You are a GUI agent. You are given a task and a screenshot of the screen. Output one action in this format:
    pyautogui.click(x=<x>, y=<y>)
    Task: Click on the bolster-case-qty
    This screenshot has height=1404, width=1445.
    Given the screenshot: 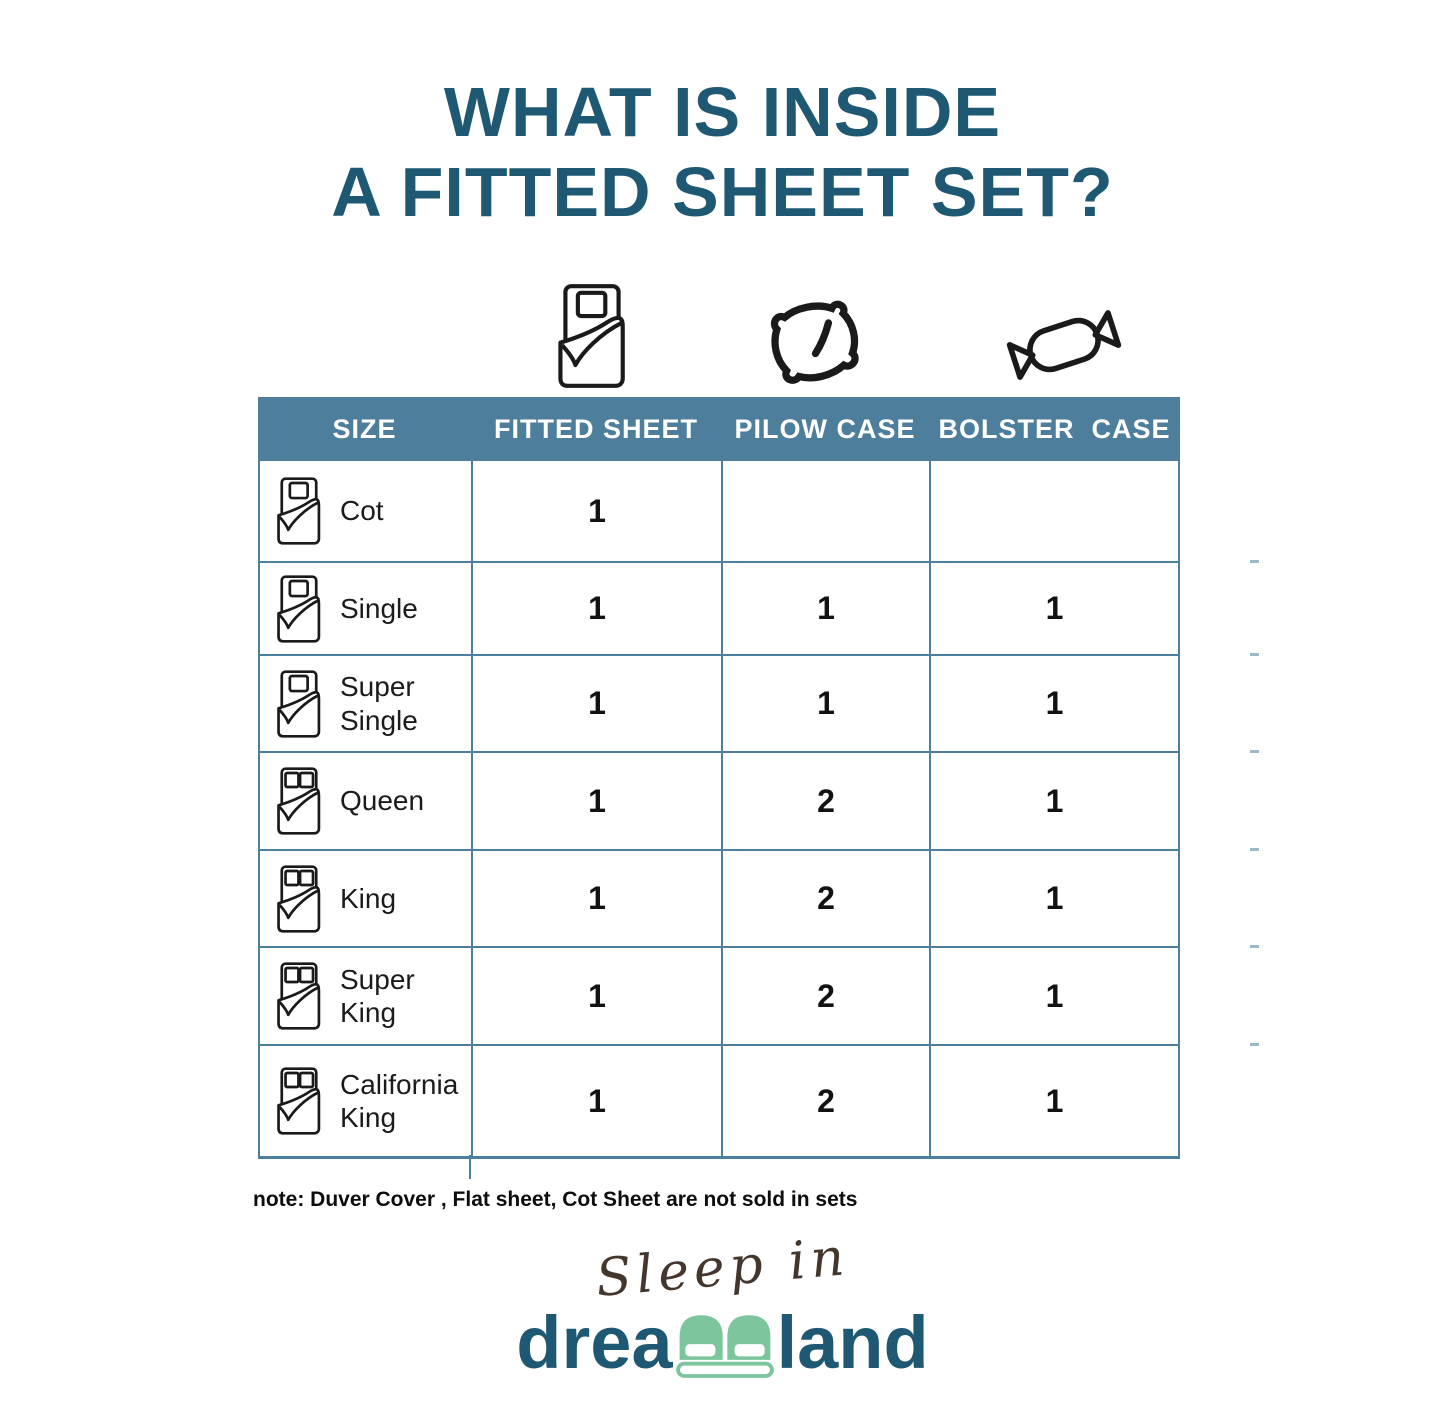 What is the action you would take?
    pyautogui.click(x=1053, y=511)
    